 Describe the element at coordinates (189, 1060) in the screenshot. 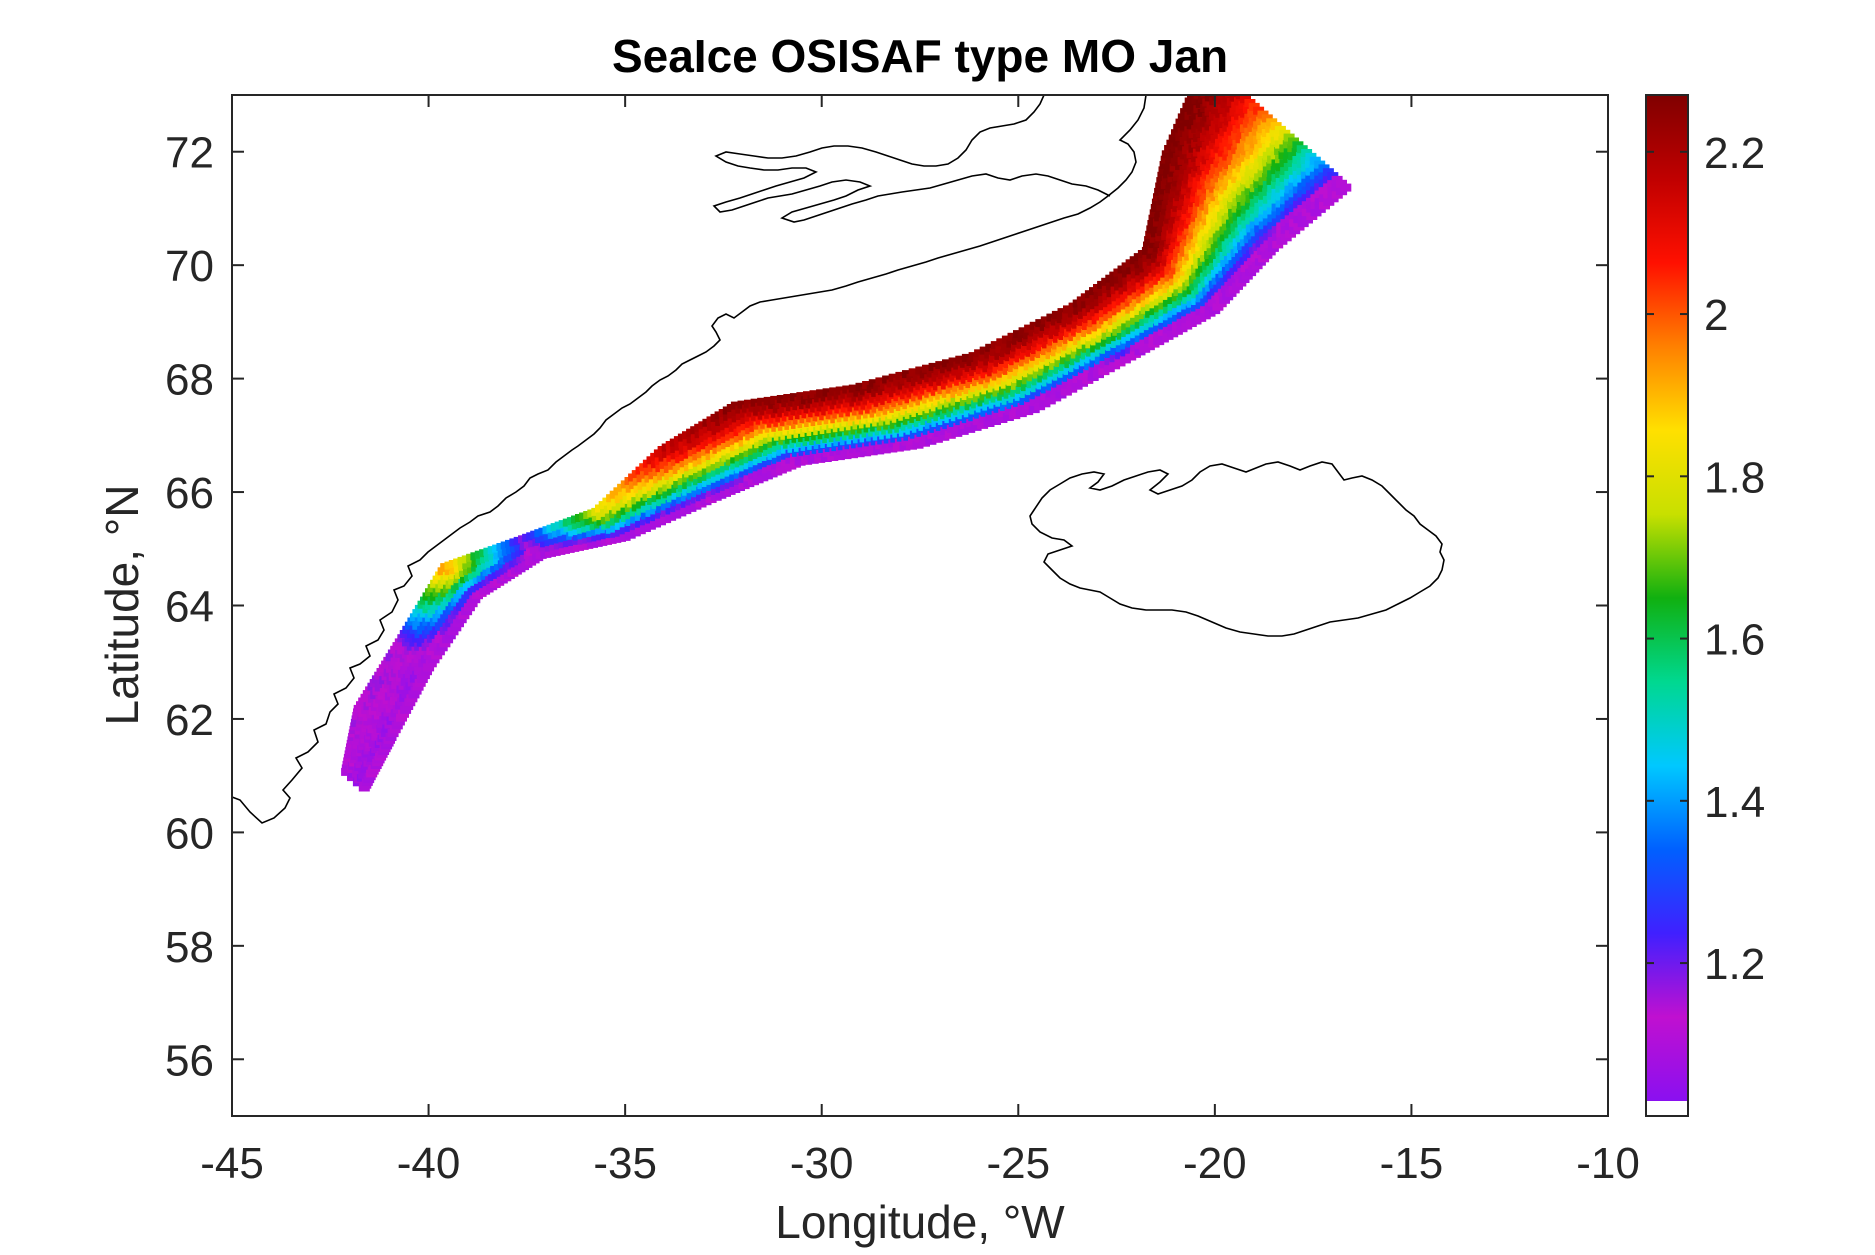

I see `y-tick-label: 56` at that location.